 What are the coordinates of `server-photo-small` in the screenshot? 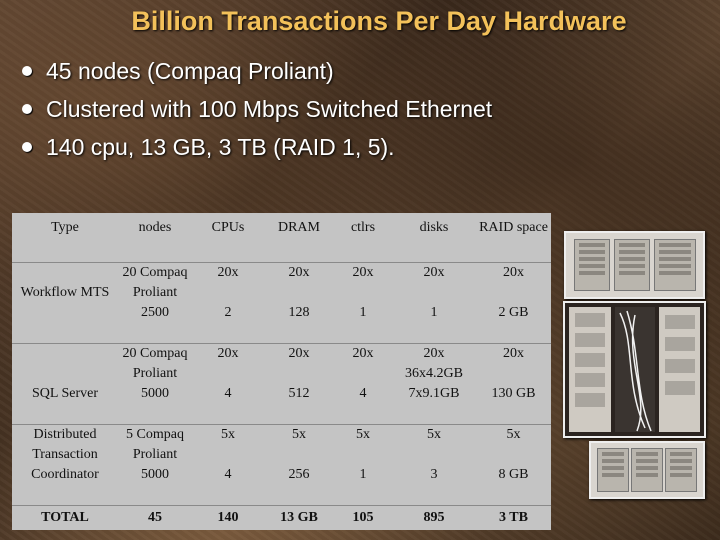 It's located at (647, 470).